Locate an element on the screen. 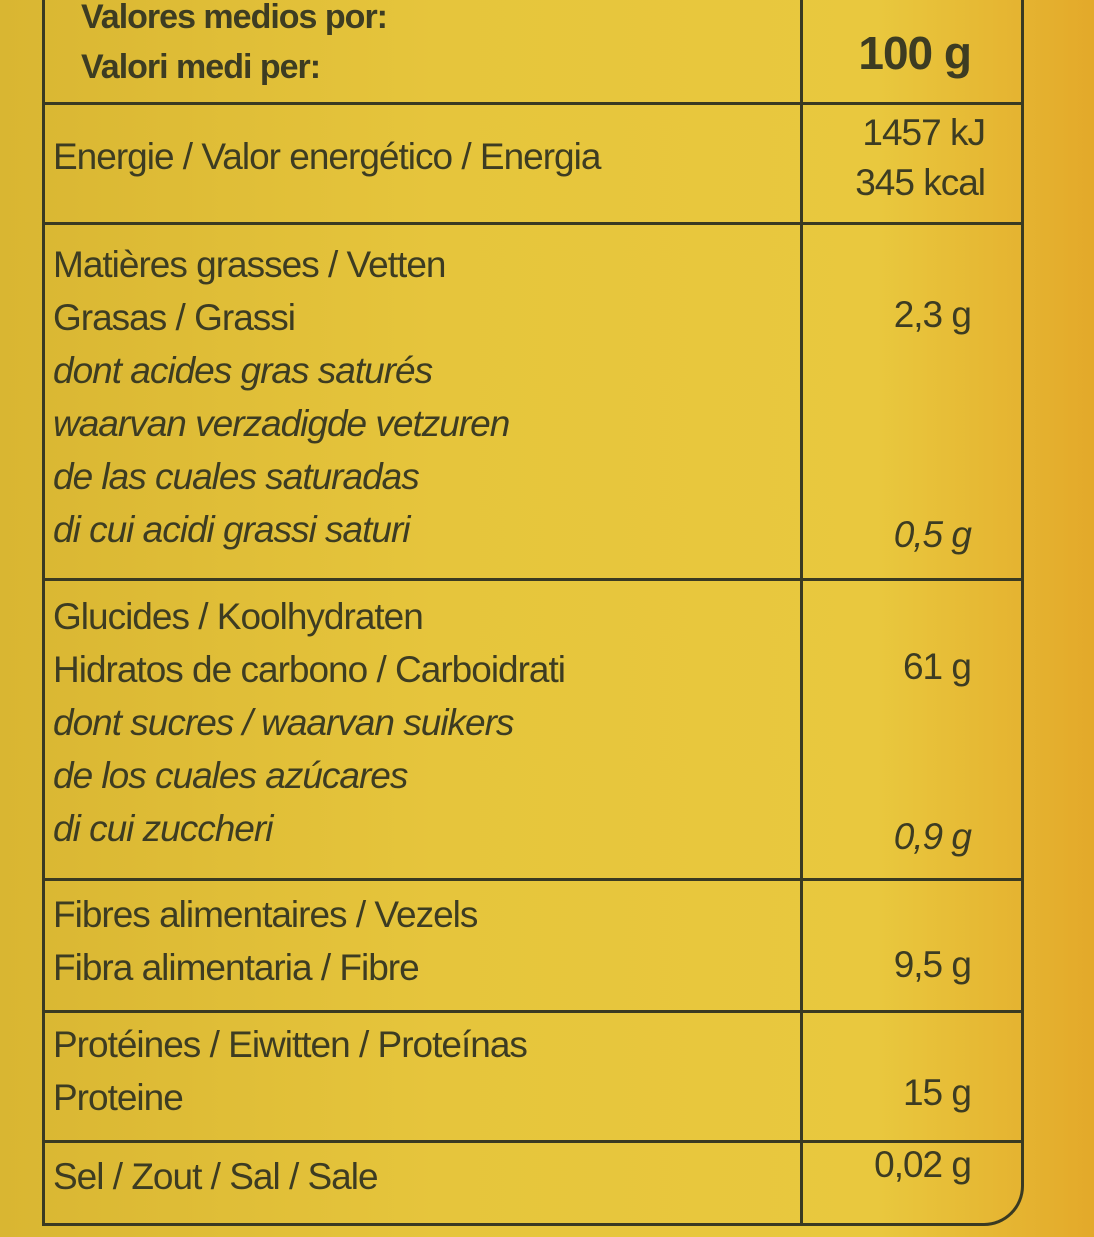 Image resolution: width=1094 pixels, height=1237 pixels. sugars-value: 0,9 g is located at coordinates (932, 836).